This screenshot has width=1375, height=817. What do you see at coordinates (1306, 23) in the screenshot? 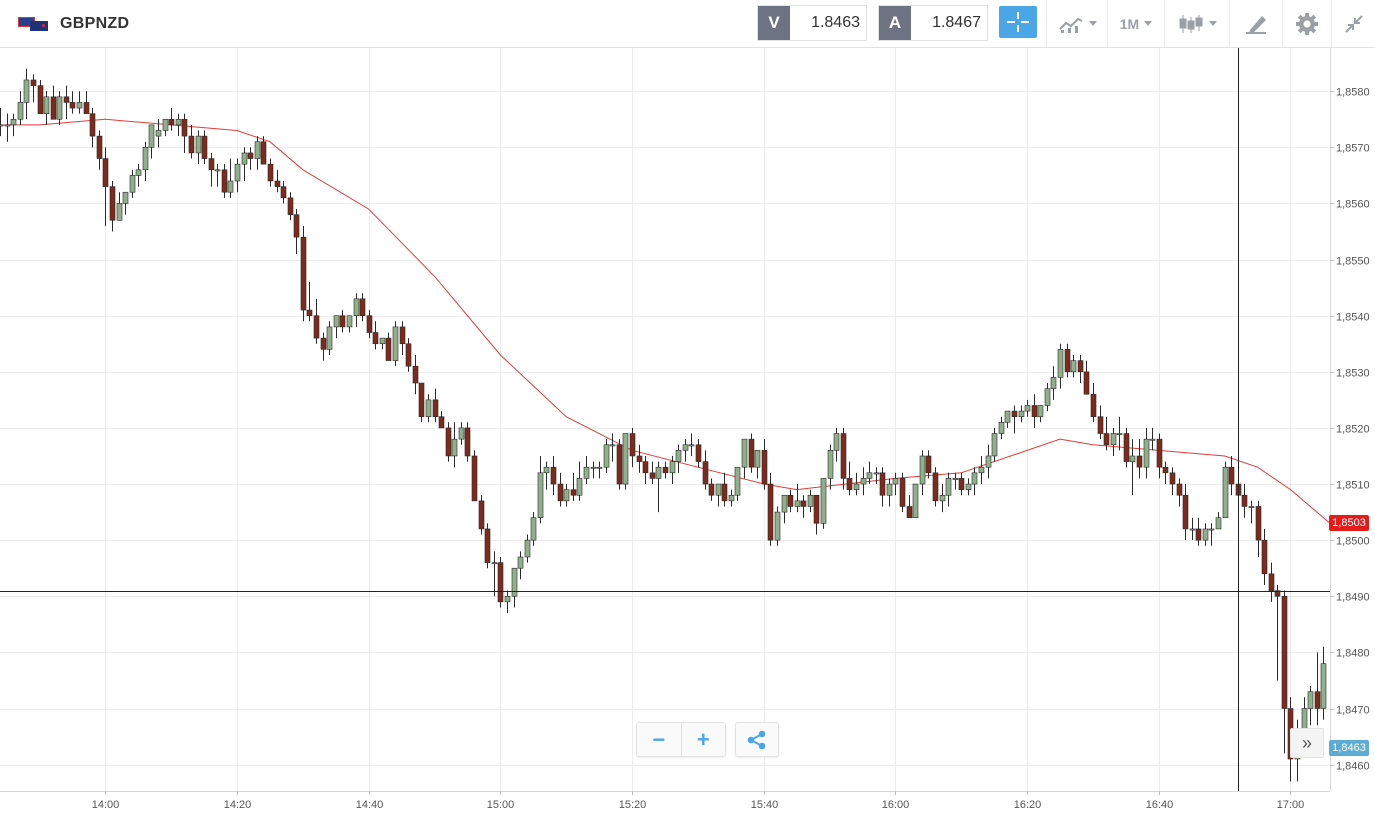
I see `settings-button` at bounding box center [1306, 23].